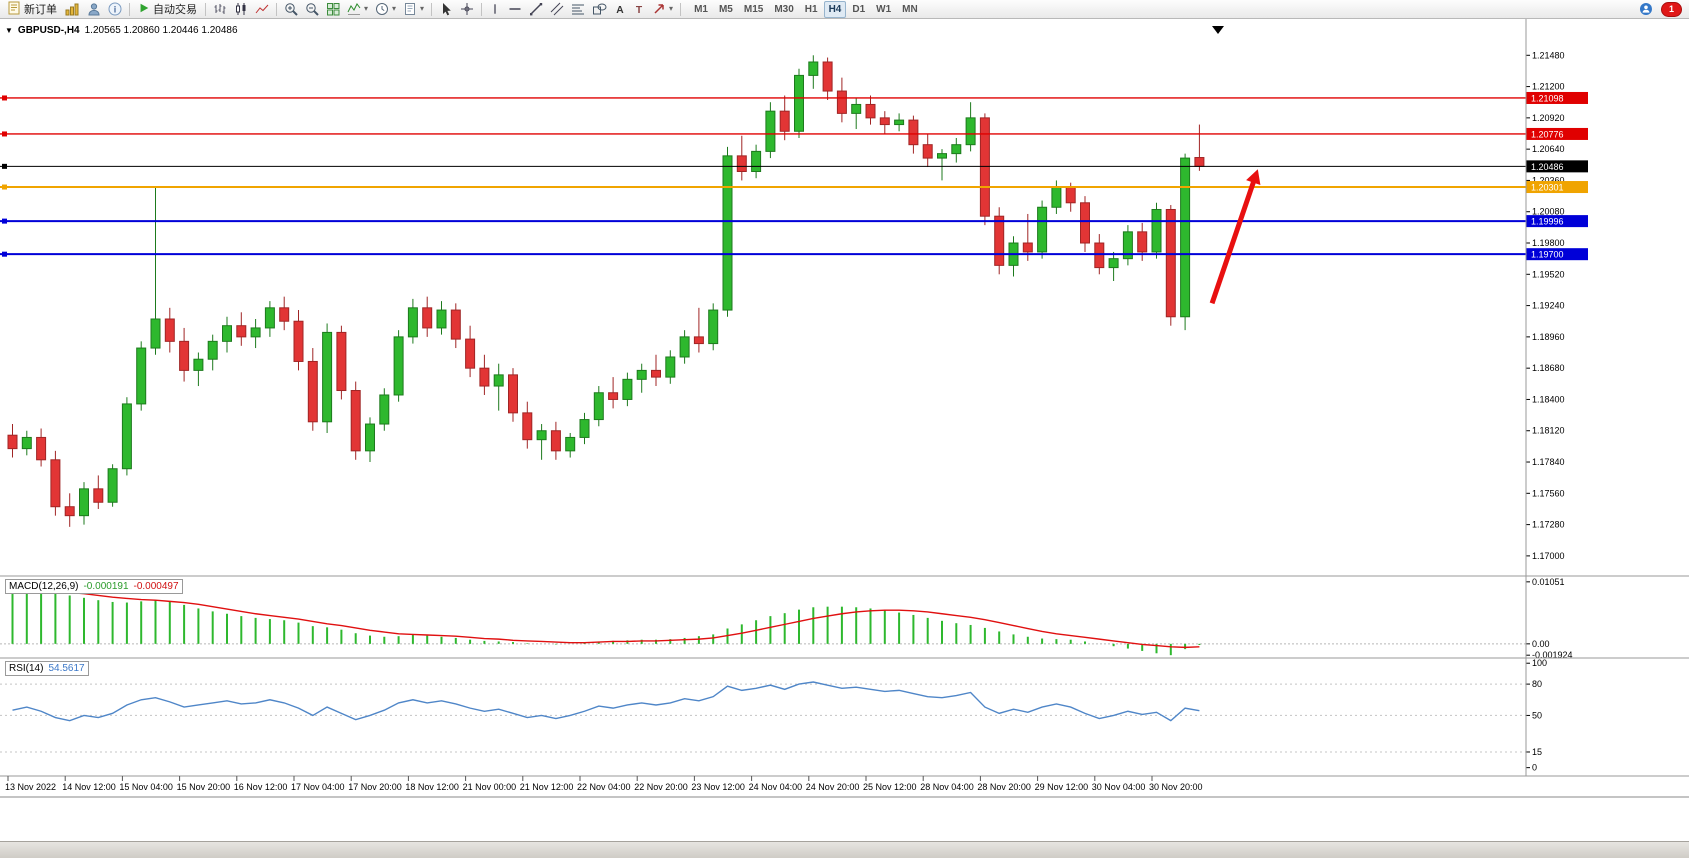  What do you see at coordinates (661, 787) in the screenshot?
I see `time-axis-label: 22 Nov 20:00` at bounding box center [661, 787].